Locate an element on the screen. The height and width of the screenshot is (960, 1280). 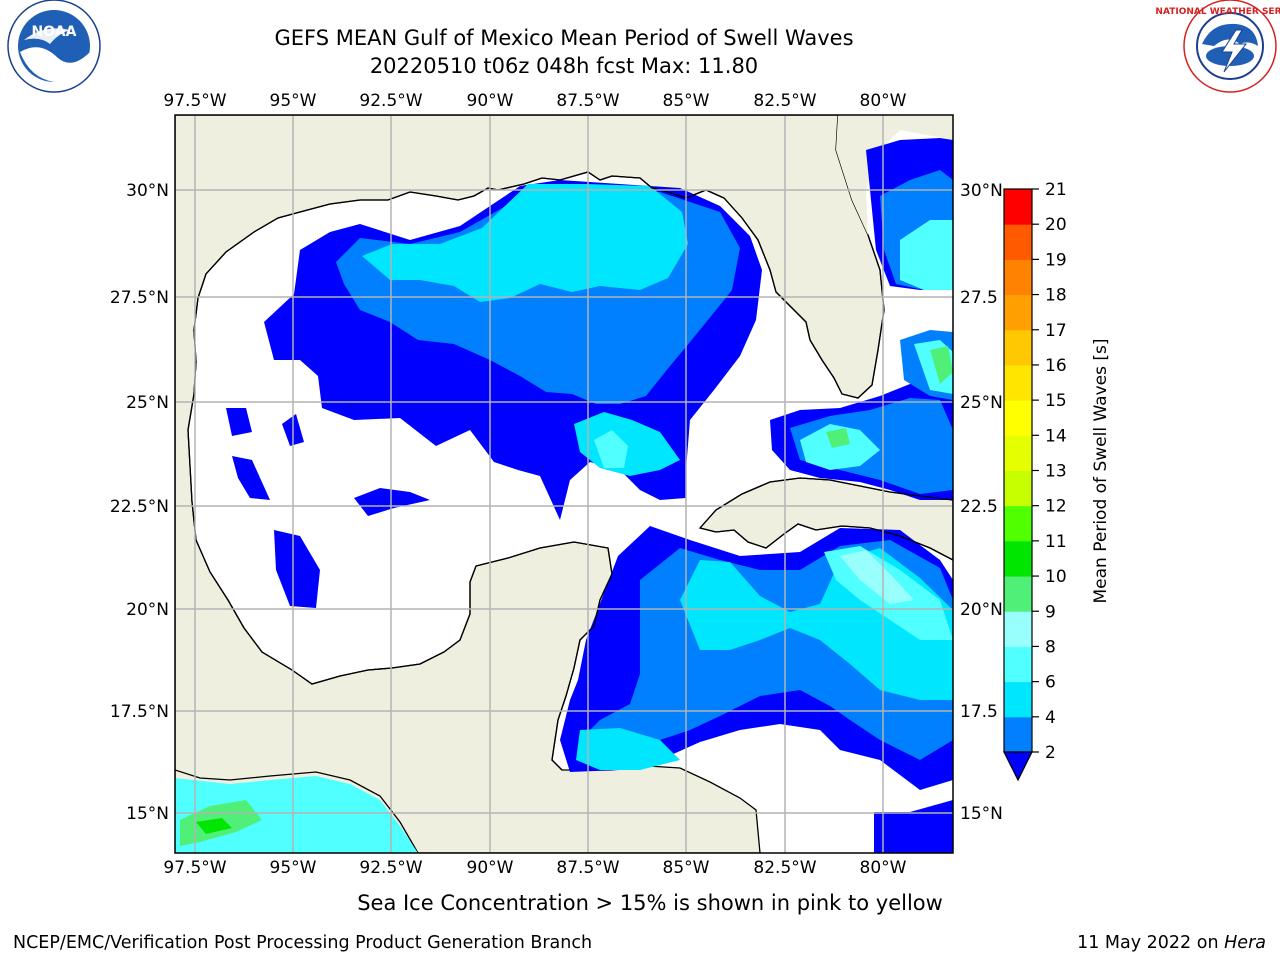
lon-label-bottom: 90°W is located at coordinates (490, 868).